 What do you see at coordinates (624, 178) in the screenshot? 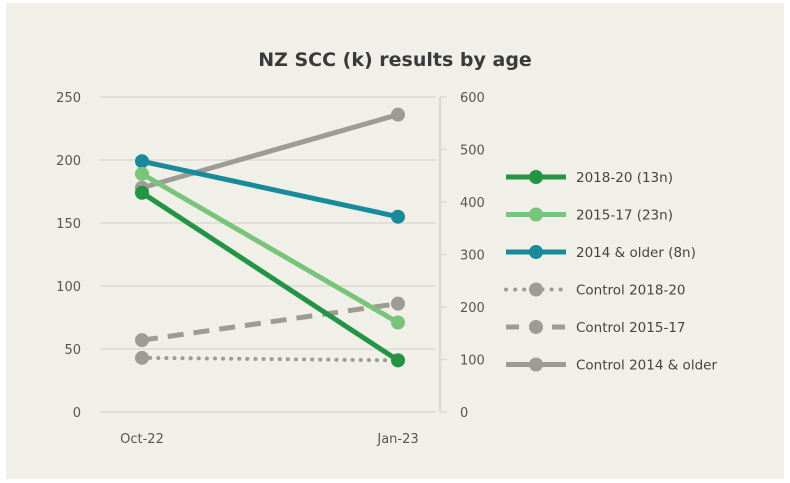
I see `legend-label: 2018-20 (13n)` at bounding box center [624, 178].